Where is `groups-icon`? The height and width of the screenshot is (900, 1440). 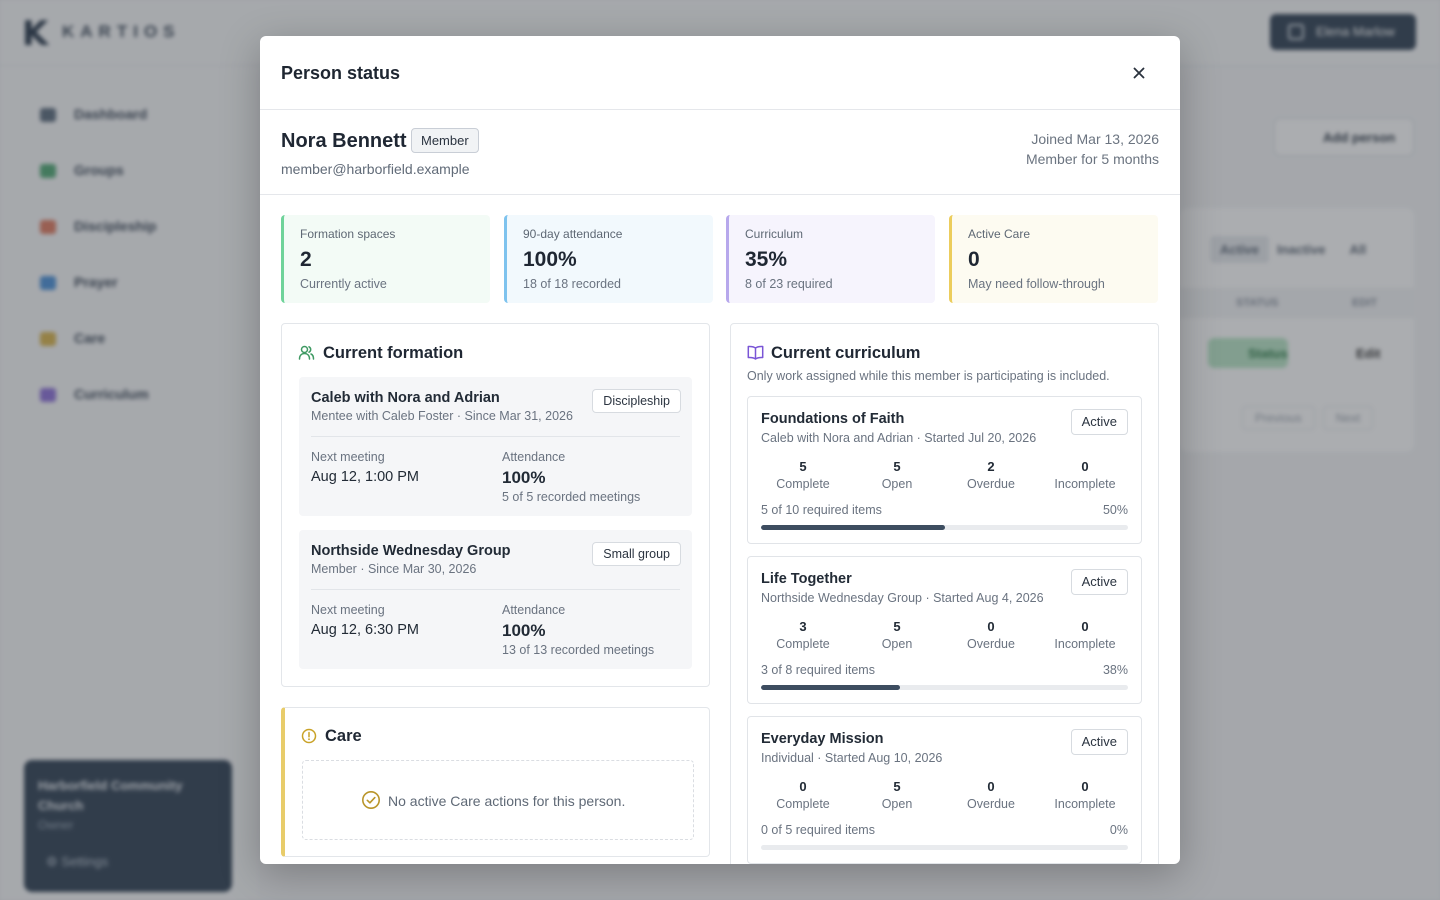
groups-icon is located at coordinates (48, 171).